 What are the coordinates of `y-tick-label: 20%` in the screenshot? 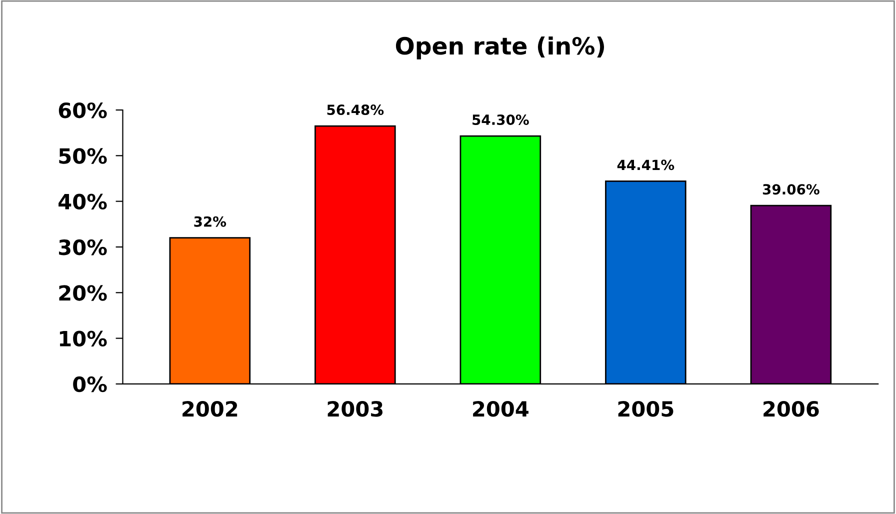 It's located at (83, 293).